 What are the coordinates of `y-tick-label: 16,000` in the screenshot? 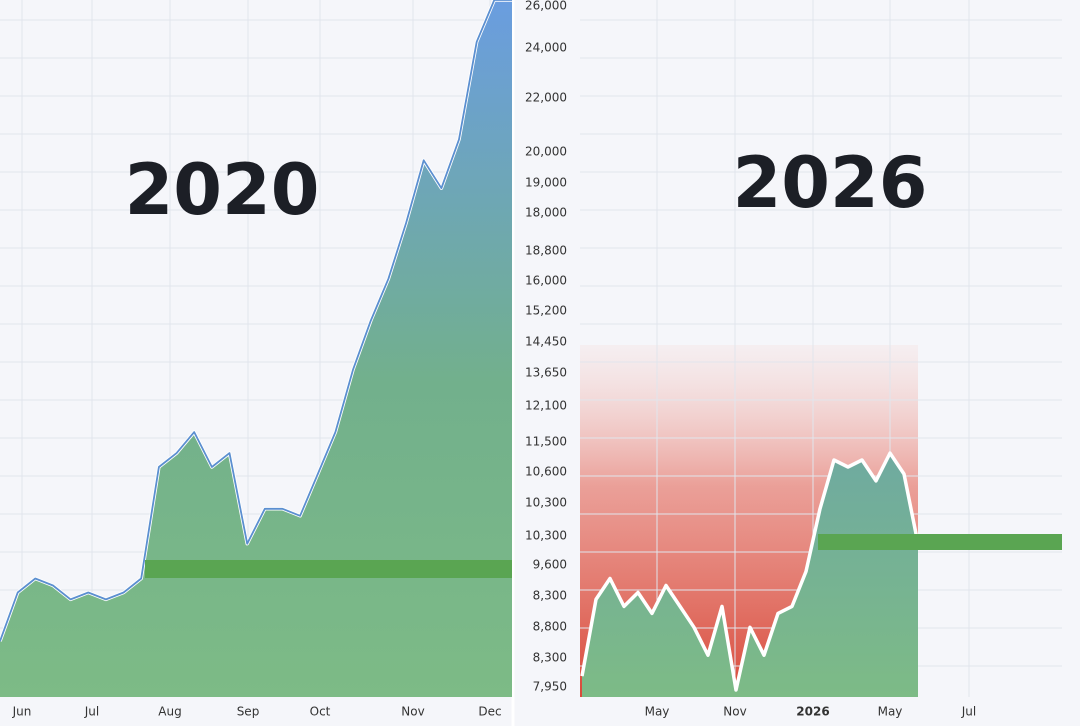 It's located at (546, 281).